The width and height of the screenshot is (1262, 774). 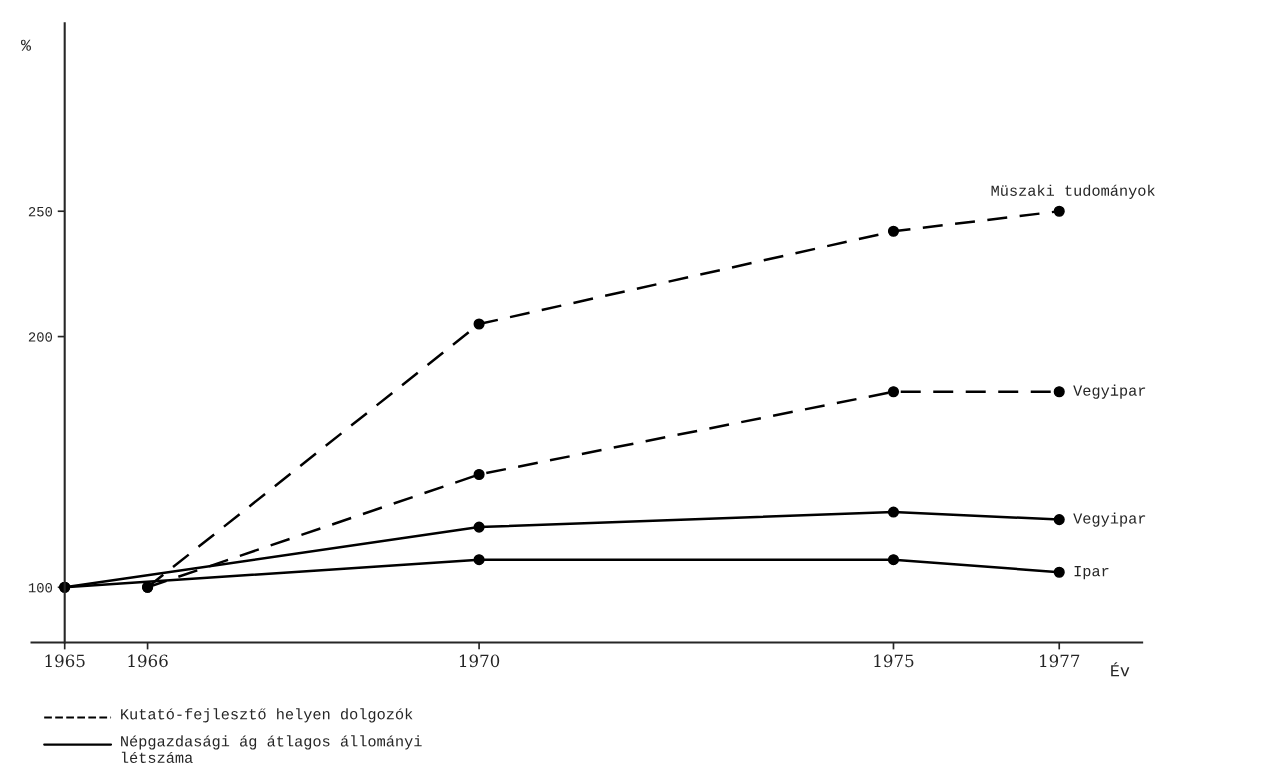 What do you see at coordinates (40, 588) in the screenshot?
I see `y-tick-label: 100` at bounding box center [40, 588].